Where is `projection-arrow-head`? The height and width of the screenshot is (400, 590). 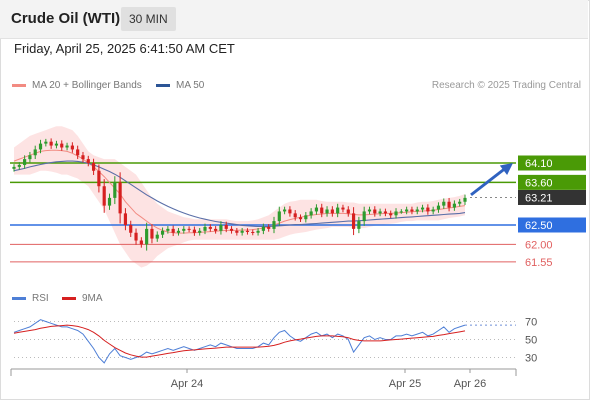
projection-arrow-head is located at coordinates (506, 169).